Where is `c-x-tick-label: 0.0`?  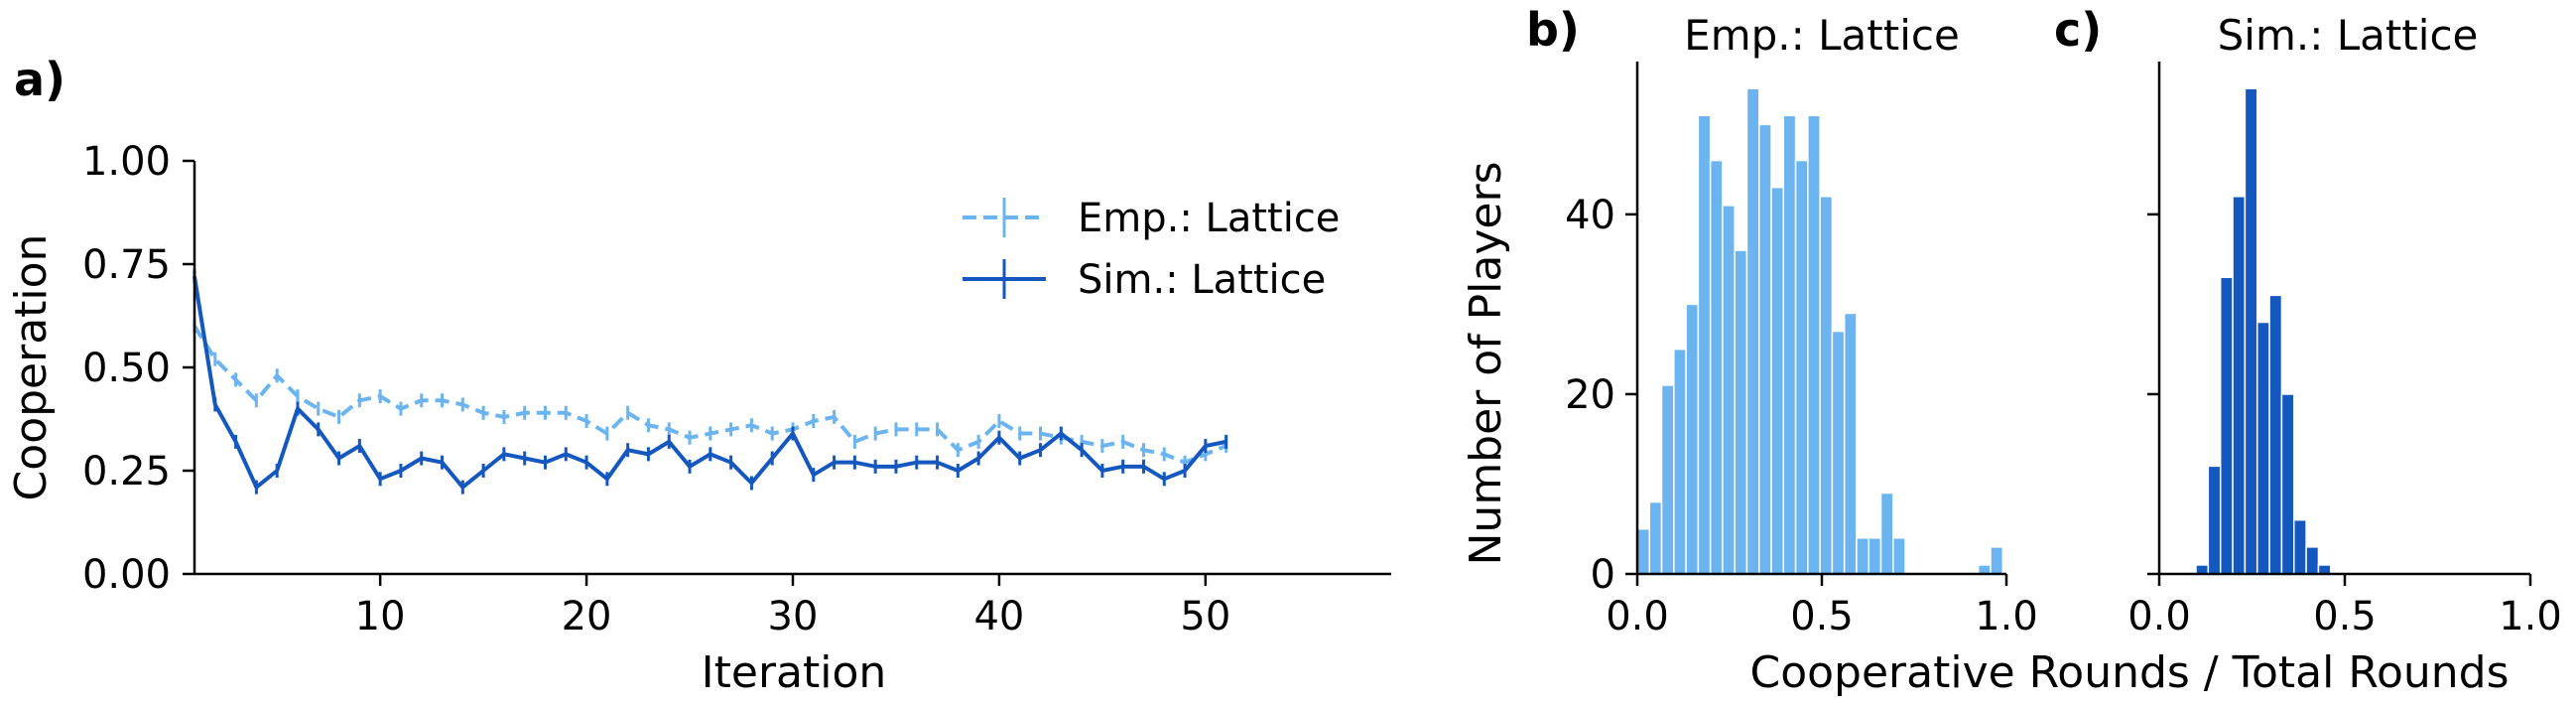 c-x-tick-label: 0.0 is located at coordinates (2159, 616).